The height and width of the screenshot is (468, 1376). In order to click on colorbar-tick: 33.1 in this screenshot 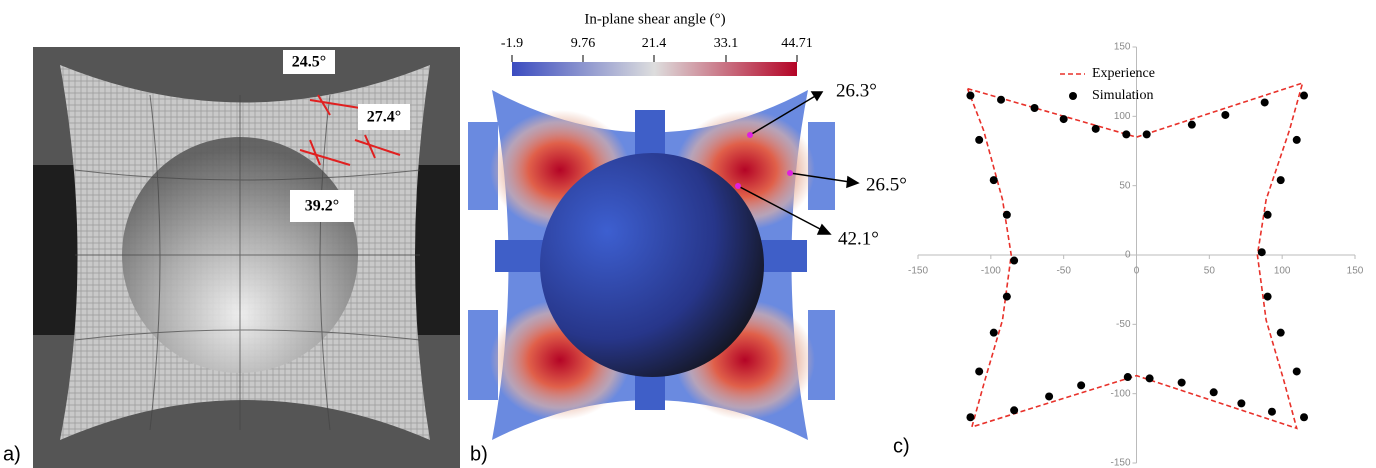, I will do `click(726, 43)`.